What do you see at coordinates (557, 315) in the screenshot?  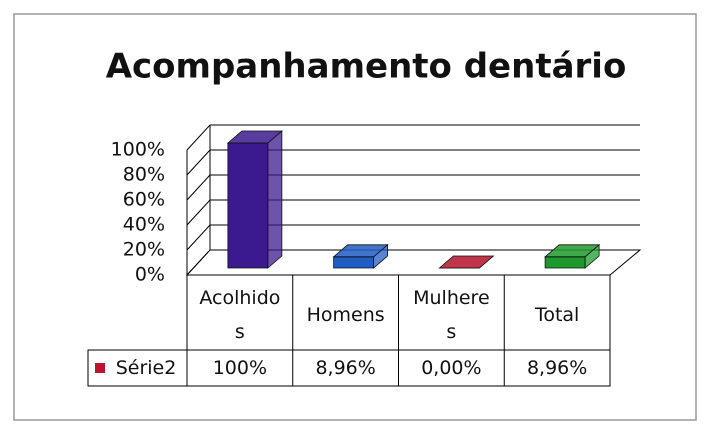 I see `category-label: Total` at bounding box center [557, 315].